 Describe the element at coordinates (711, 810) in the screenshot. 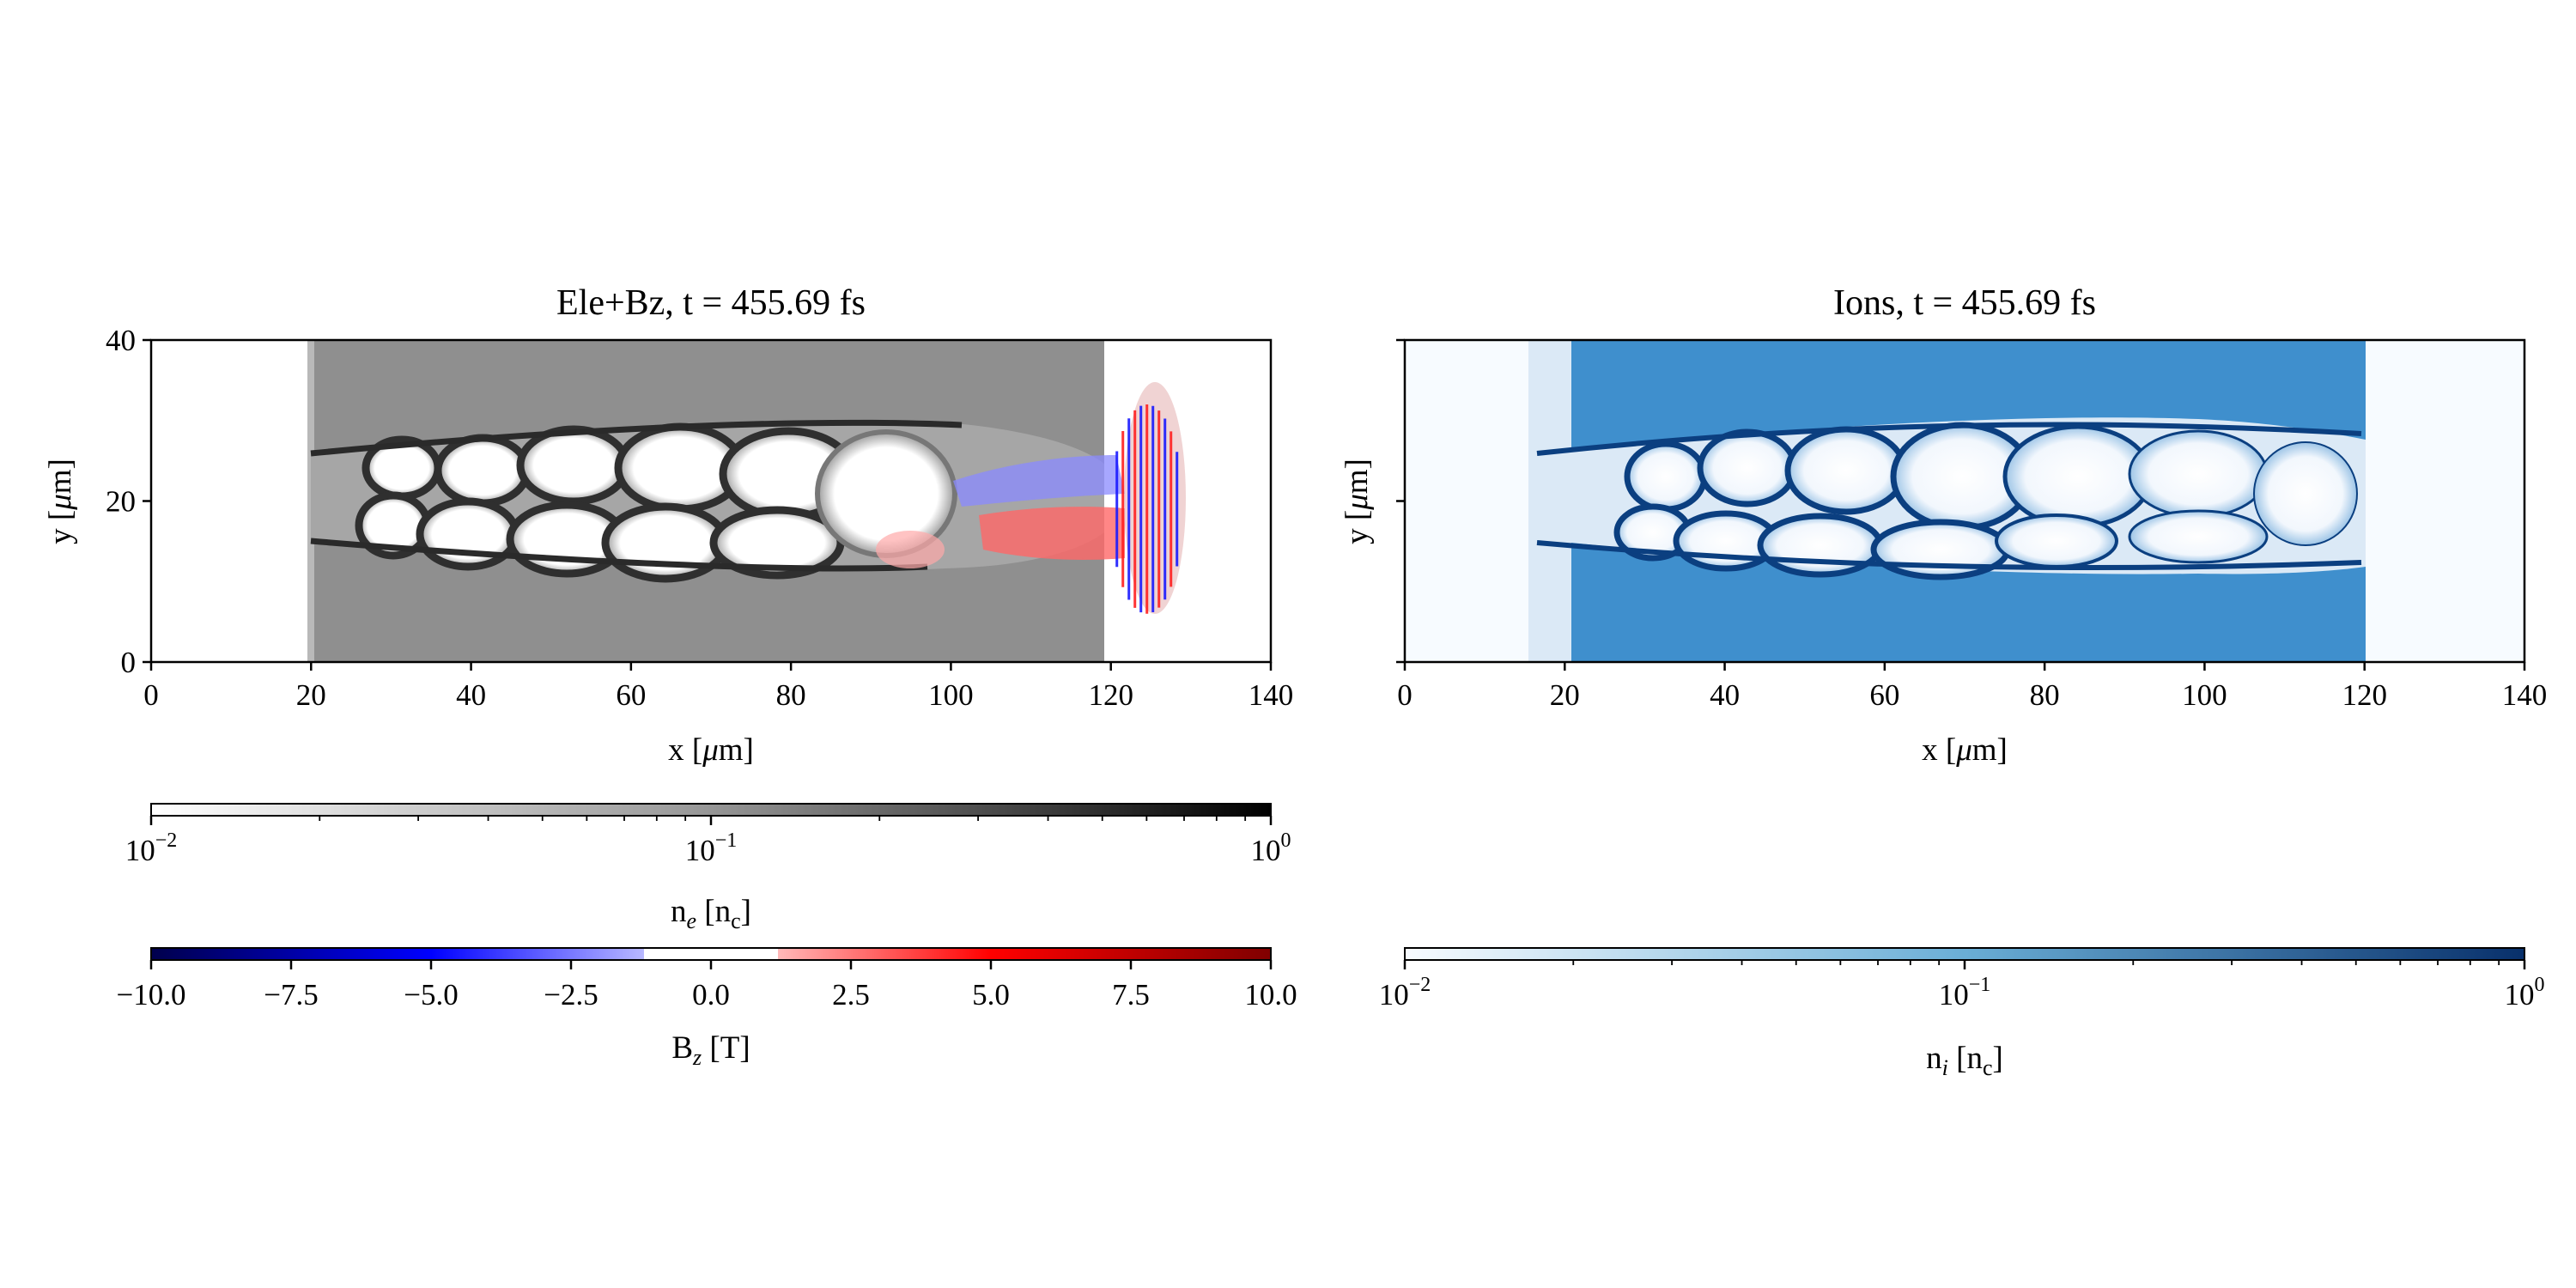

I see `colorbar-ne-gradient` at that location.